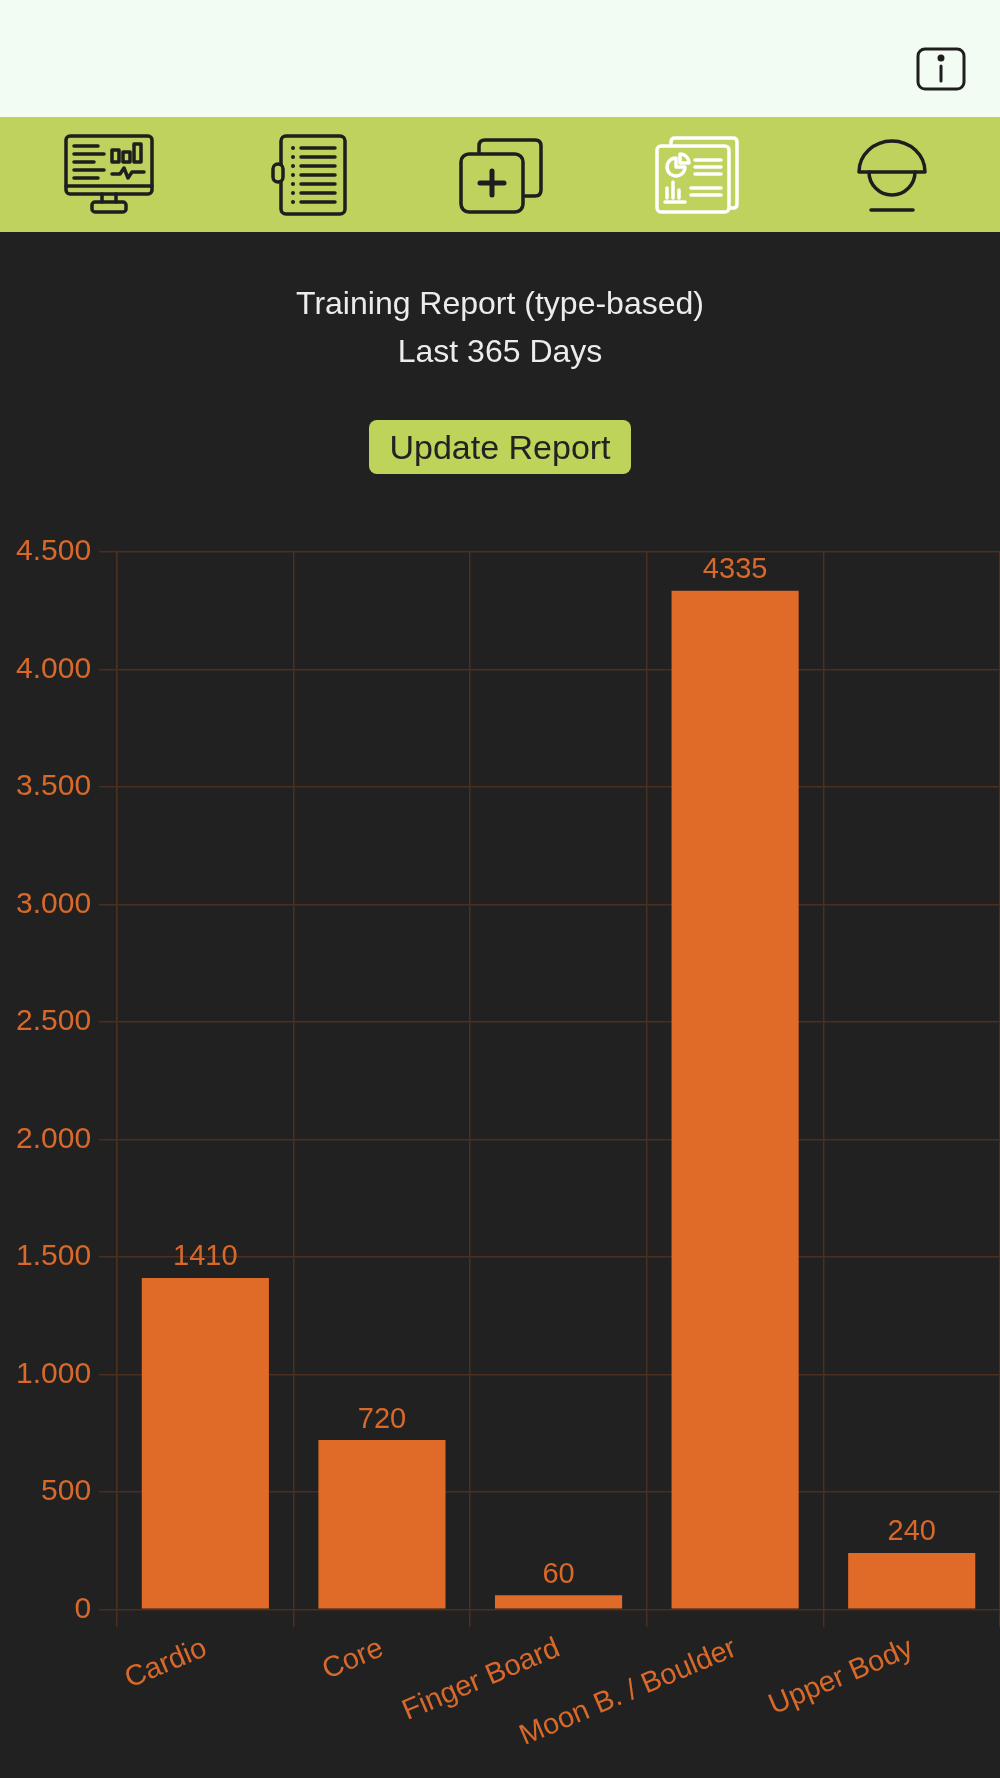 This screenshot has height=1778, width=1000. What do you see at coordinates (54, 1372) in the screenshot?
I see `y-tick-label: 1.000` at bounding box center [54, 1372].